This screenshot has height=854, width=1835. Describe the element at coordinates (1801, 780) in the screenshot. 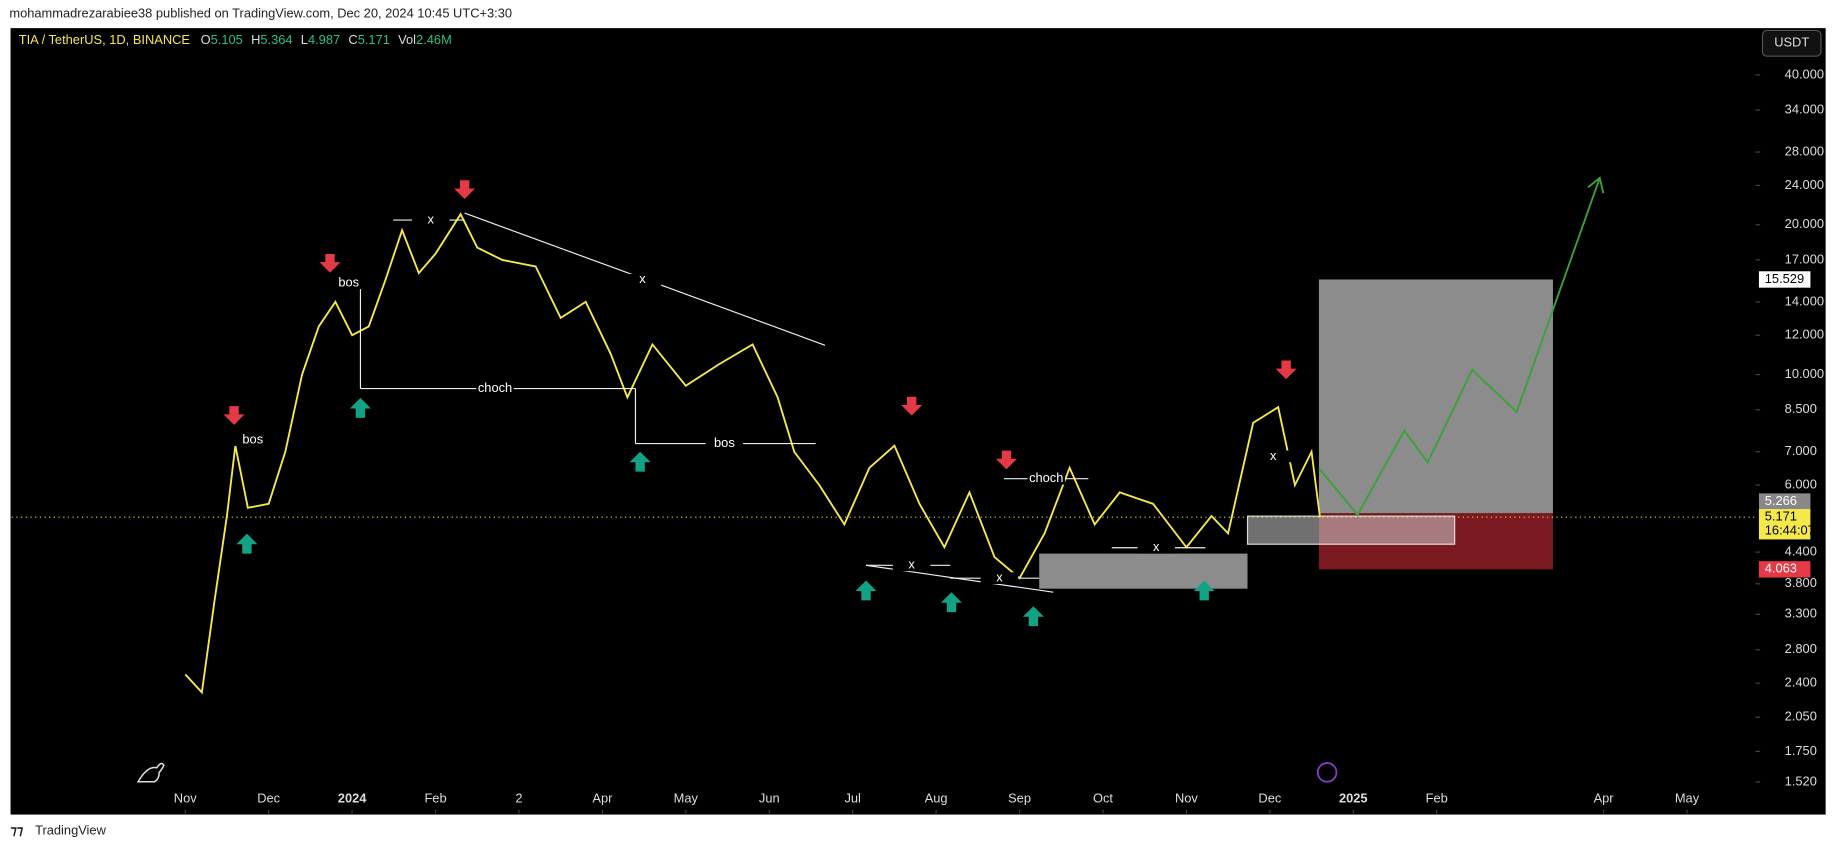

I see `y-tick-label: 1.520` at that location.